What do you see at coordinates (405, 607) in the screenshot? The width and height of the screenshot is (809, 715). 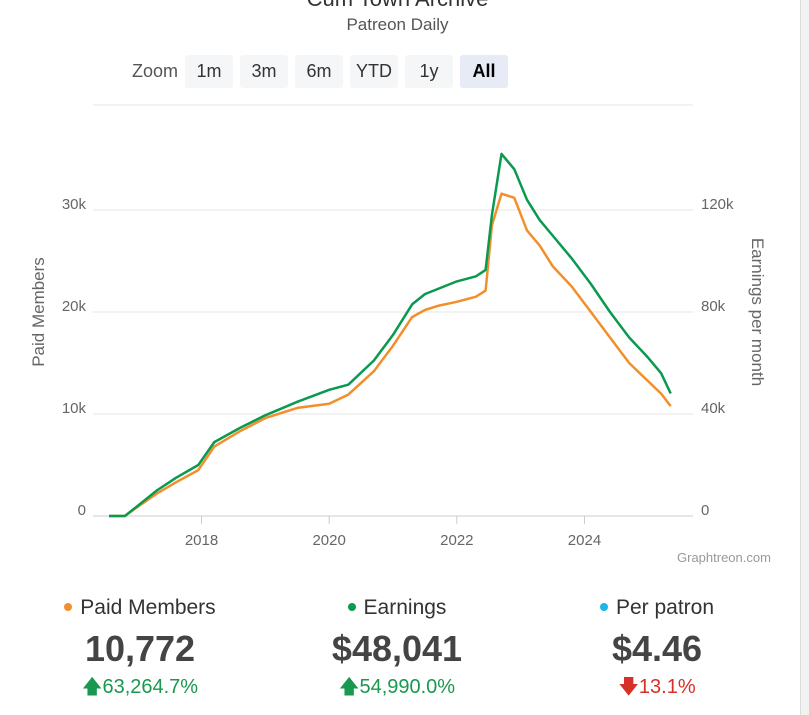 I see `stat-label: Earnings` at bounding box center [405, 607].